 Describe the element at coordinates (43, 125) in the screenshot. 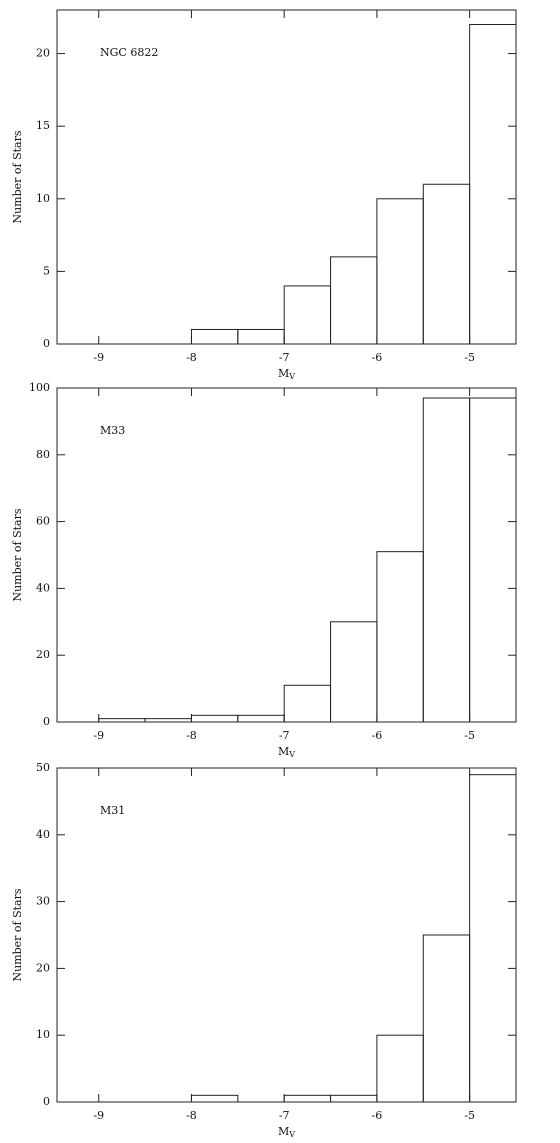

I see `y-tick-label: 15` at that location.